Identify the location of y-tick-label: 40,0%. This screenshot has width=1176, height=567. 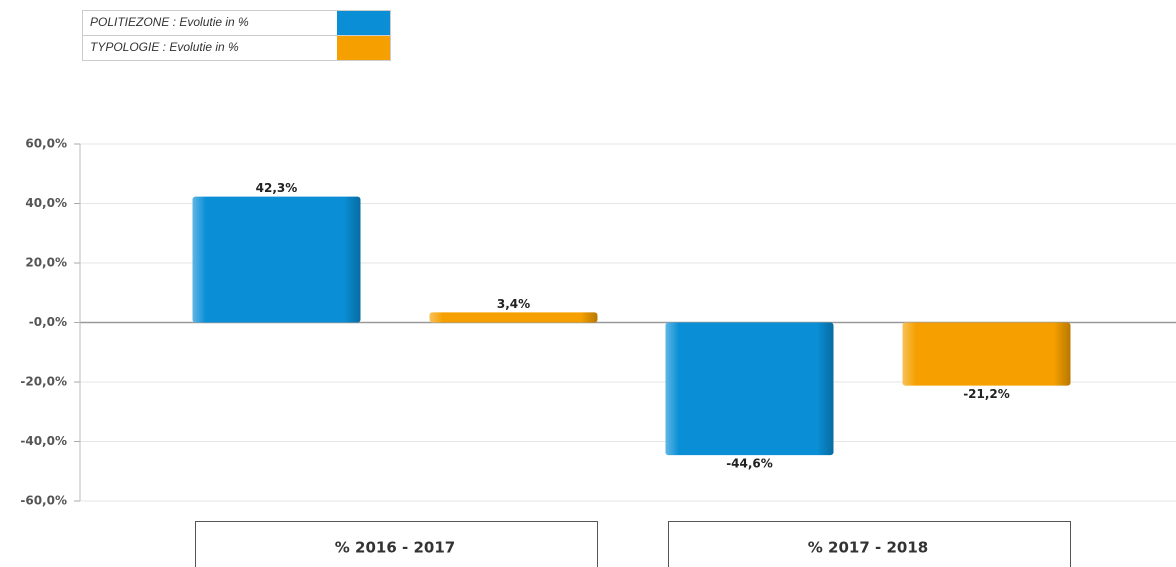
(46, 203).